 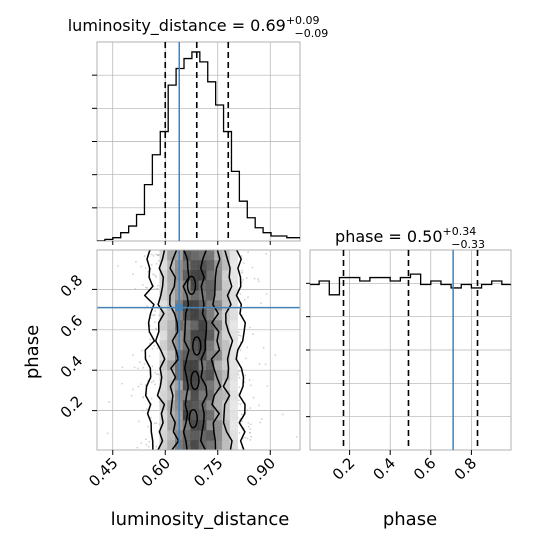 What do you see at coordinates (208, 472) in the screenshot?
I see `x-tick-label: 0.75` at bounding box center [208, 472].